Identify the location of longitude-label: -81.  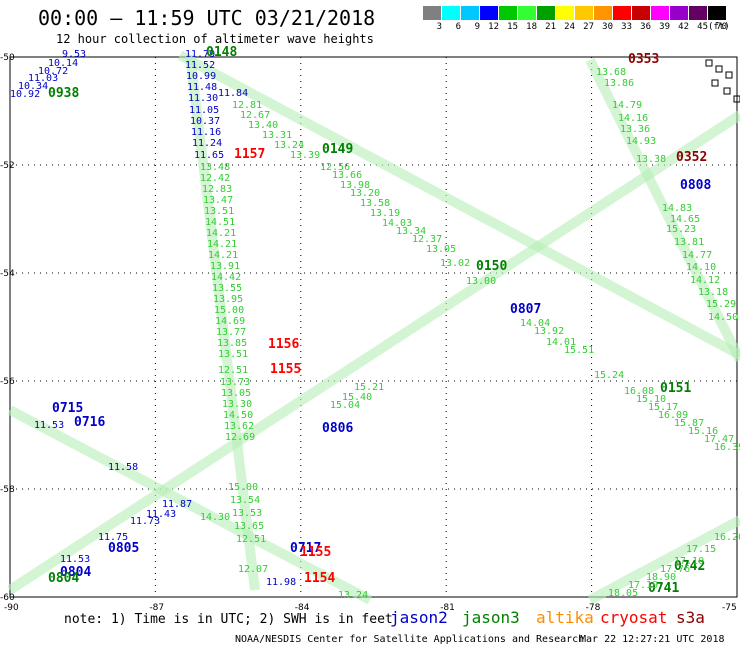
(447, 608).